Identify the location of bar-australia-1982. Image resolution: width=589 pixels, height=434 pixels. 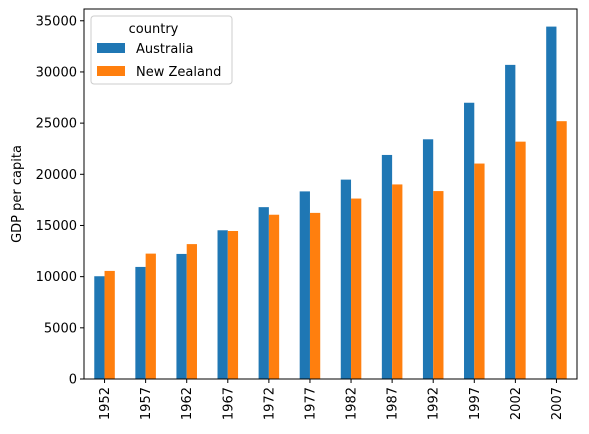
(346, 279).